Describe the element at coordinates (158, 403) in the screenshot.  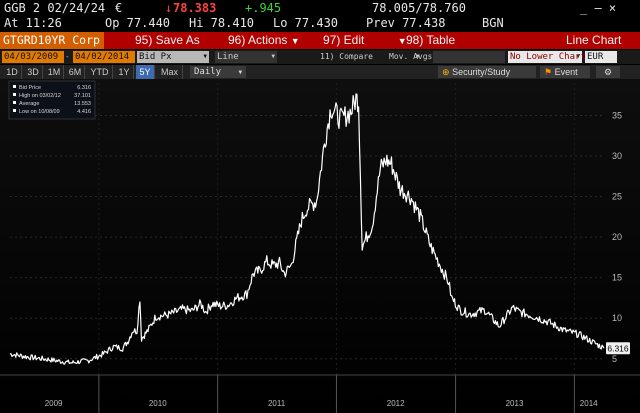
I see `x-tick-label: 2010` at that location.